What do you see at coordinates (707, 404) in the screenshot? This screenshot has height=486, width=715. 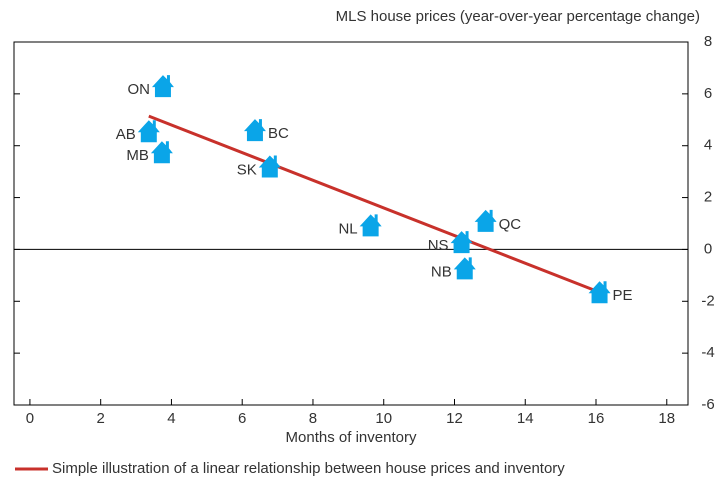 I see `y-tick-label: -6` at bounding box center [707, 404].